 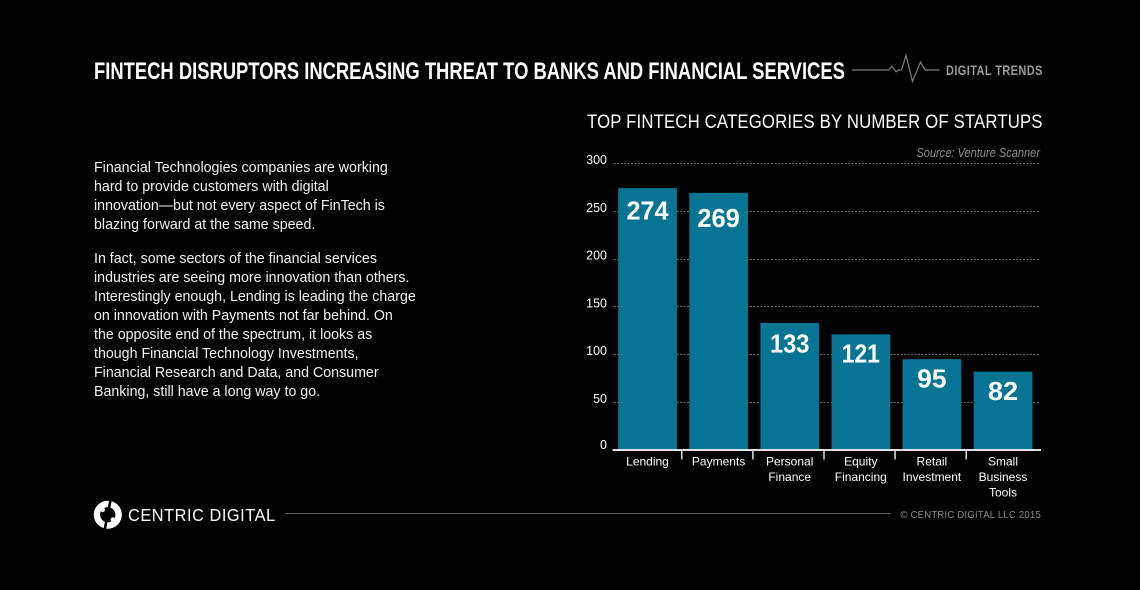 I want to click on svg-text: 133, so click(x=790, y=344).